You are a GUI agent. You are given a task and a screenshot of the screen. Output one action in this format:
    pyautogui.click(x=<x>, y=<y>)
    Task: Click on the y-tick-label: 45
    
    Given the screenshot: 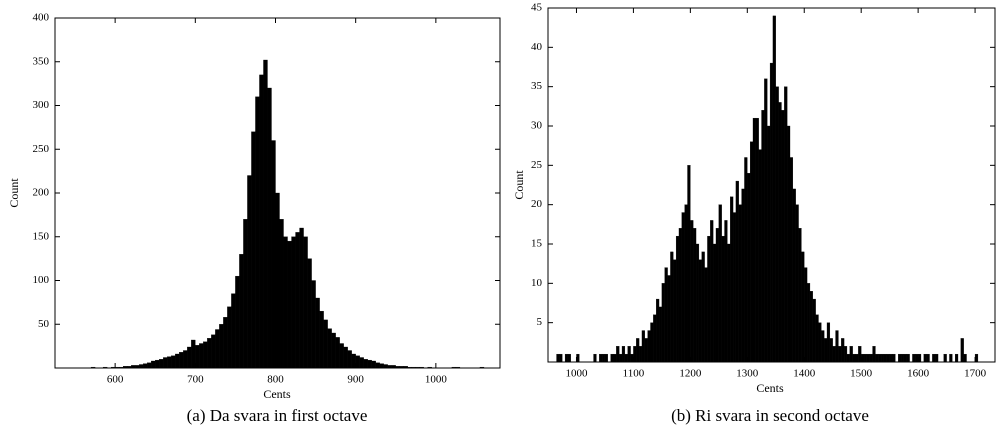 What is the action you would take?
    pyautogui.click(x=537, y=8)
    